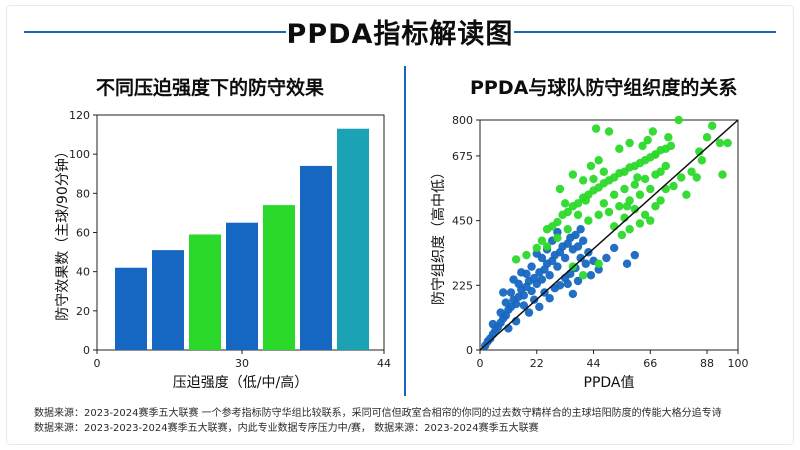  I want to click on bar-y-tick-label: 20, so click(83, 311).